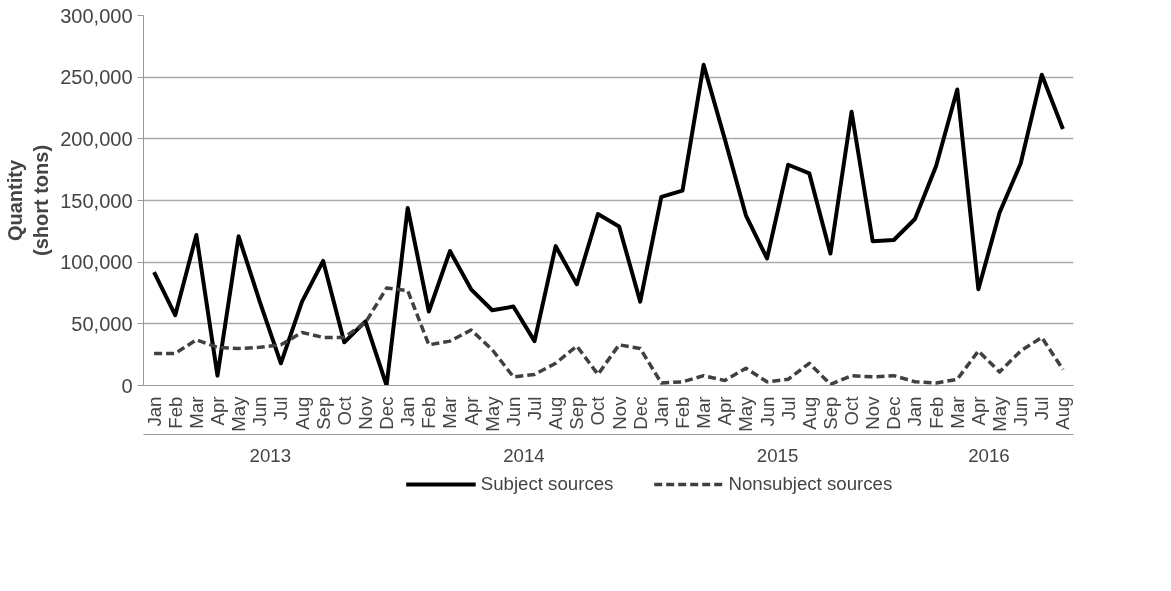 The image size is (1171, 591). I want to click on y-tick-label: 50,000, so click(102, 323).